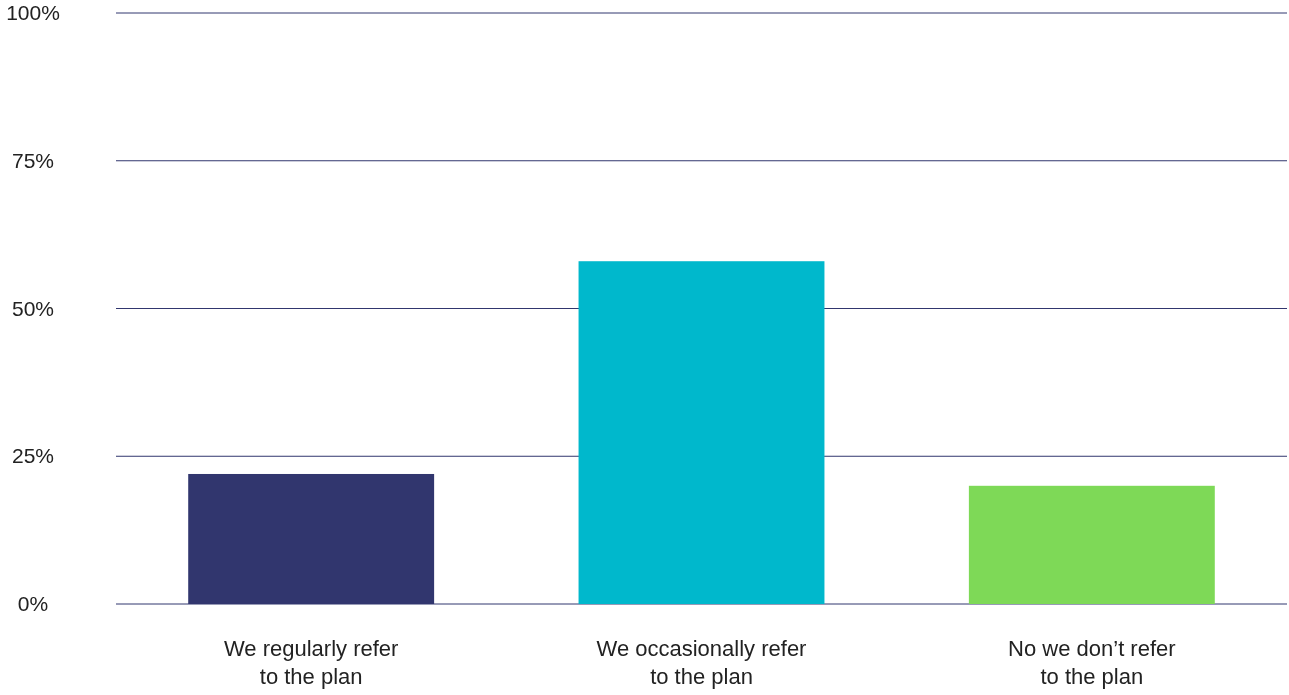 This screenshot has width=1289, height=695. Describe the element at coordinates (33, 603) in the screenshot. I see `y-tick-label: 0%` at that location.